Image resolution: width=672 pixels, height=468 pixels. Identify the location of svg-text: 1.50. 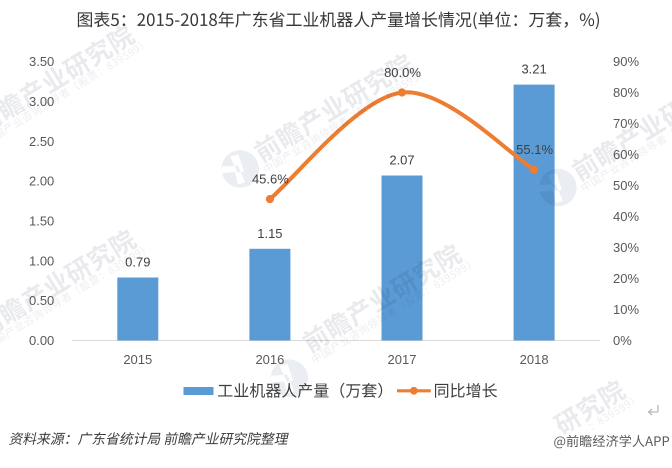
(41, 221).